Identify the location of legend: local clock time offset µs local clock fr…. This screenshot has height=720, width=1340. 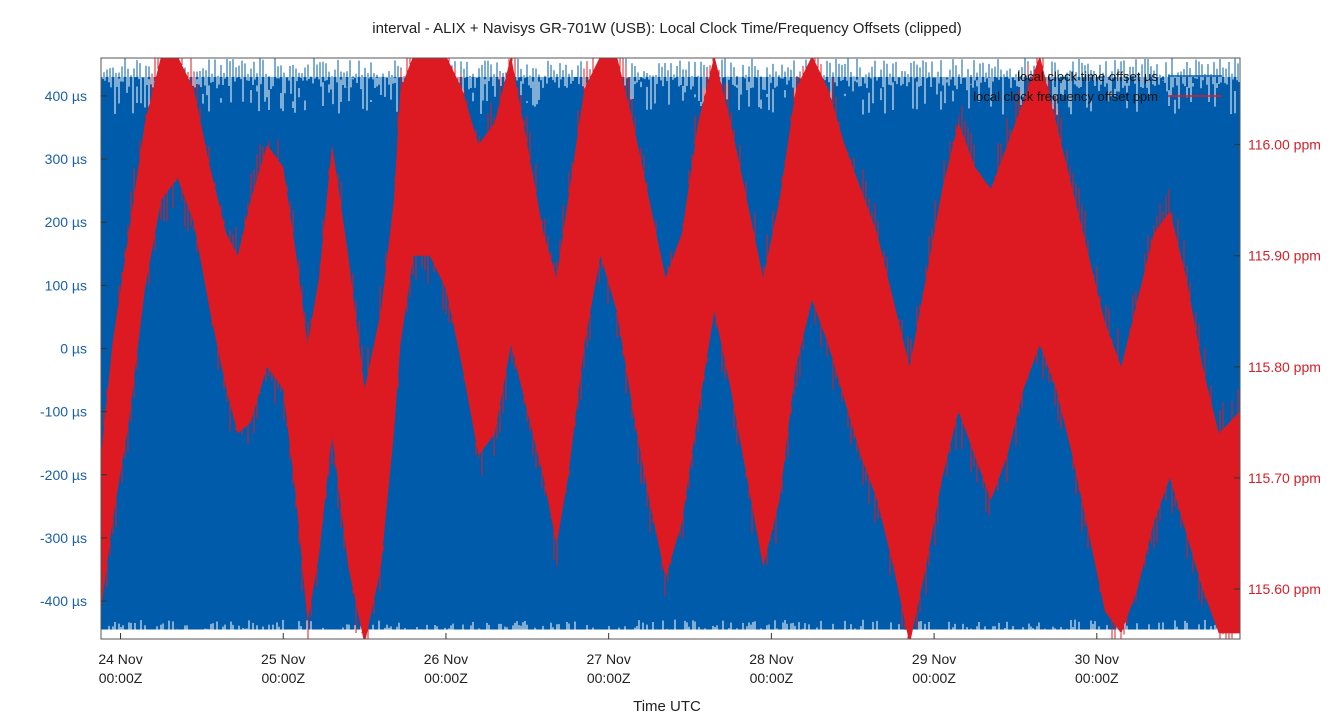
(1097, 86).